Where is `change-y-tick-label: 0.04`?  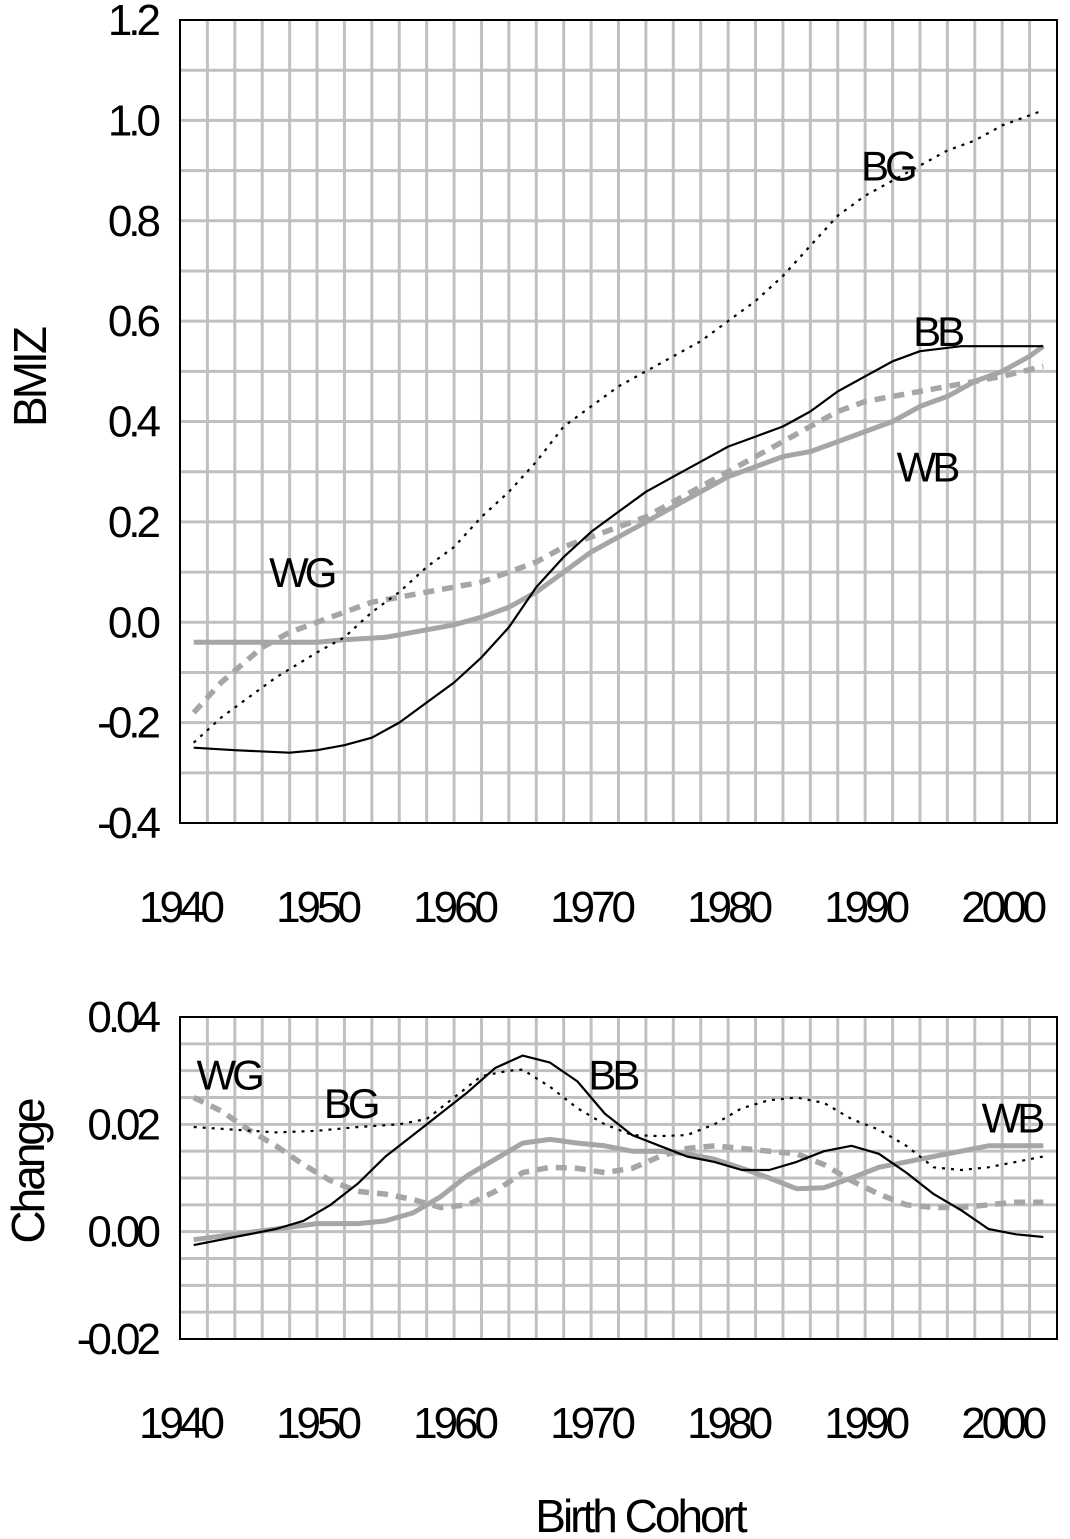
change-y-tick-label: 0.04 is located at coordinates (123, 1017).